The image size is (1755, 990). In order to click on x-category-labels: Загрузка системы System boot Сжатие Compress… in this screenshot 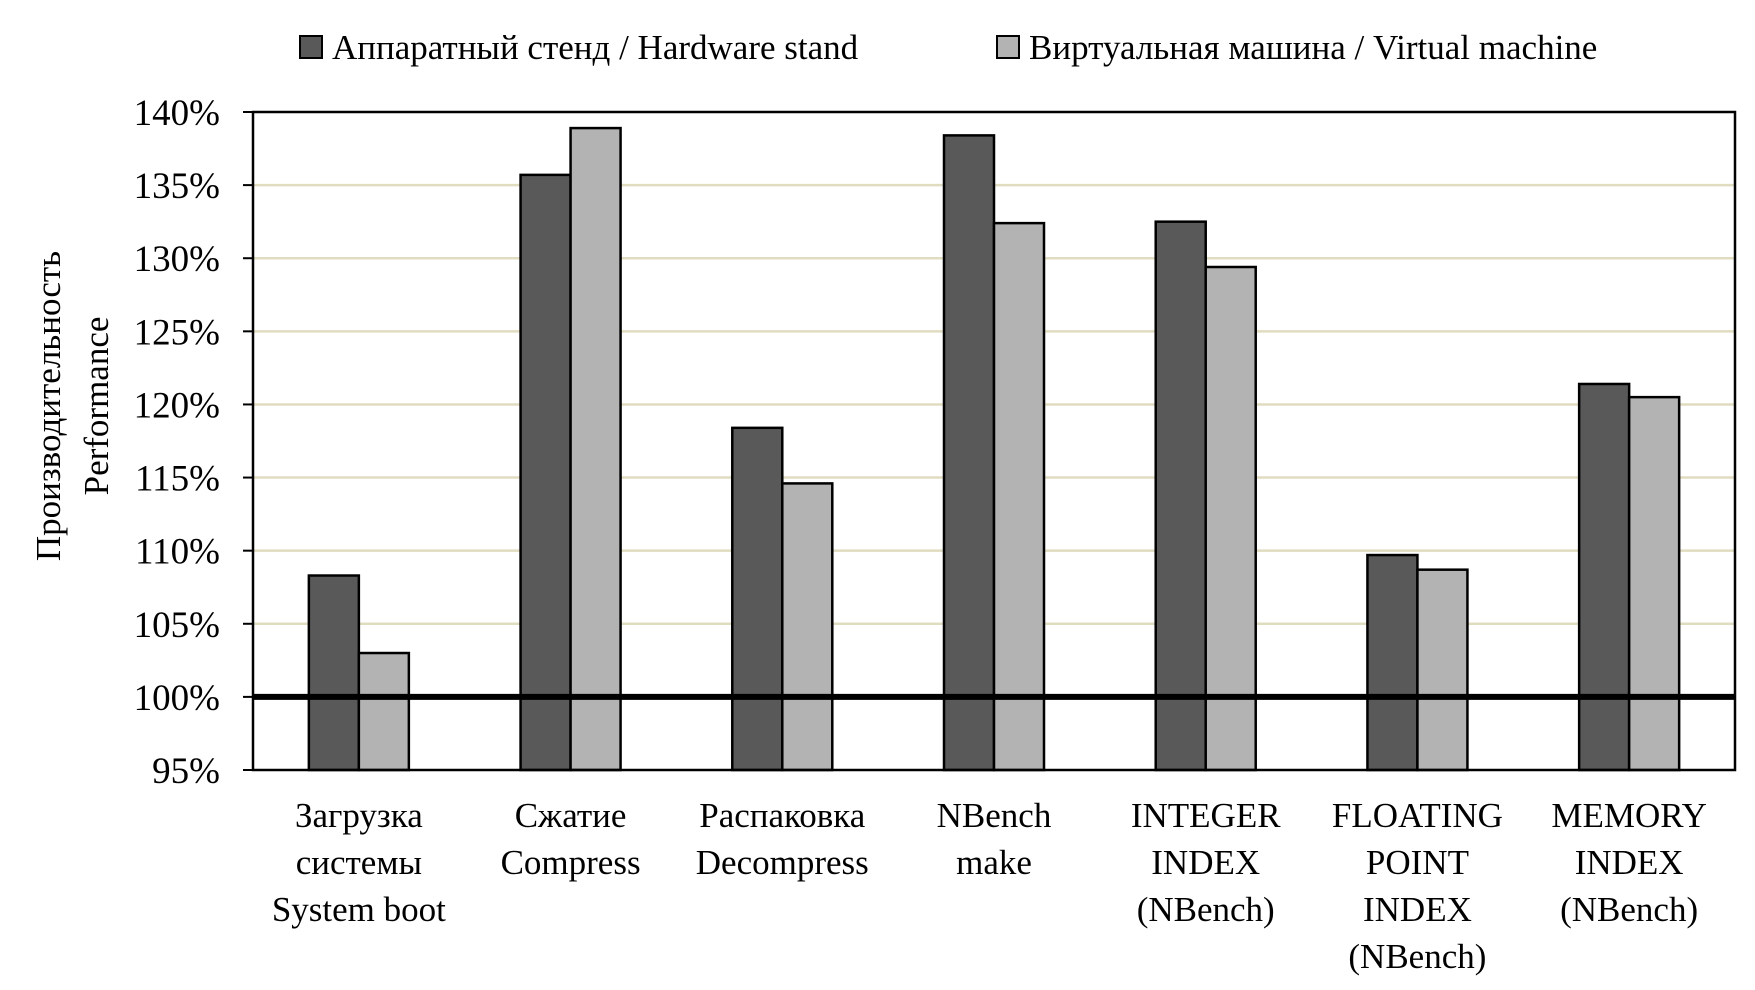, I will do `click(989, 886)`.